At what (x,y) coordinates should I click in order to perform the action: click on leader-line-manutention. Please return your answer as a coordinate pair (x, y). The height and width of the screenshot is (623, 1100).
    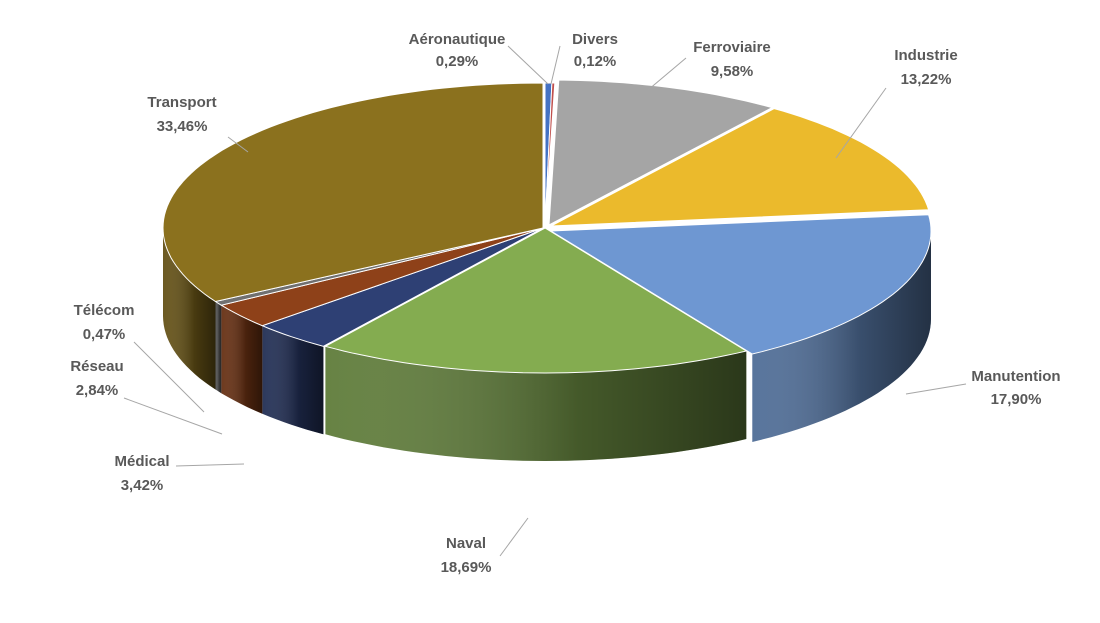
    Looking at the image, I should click on (936, 389).